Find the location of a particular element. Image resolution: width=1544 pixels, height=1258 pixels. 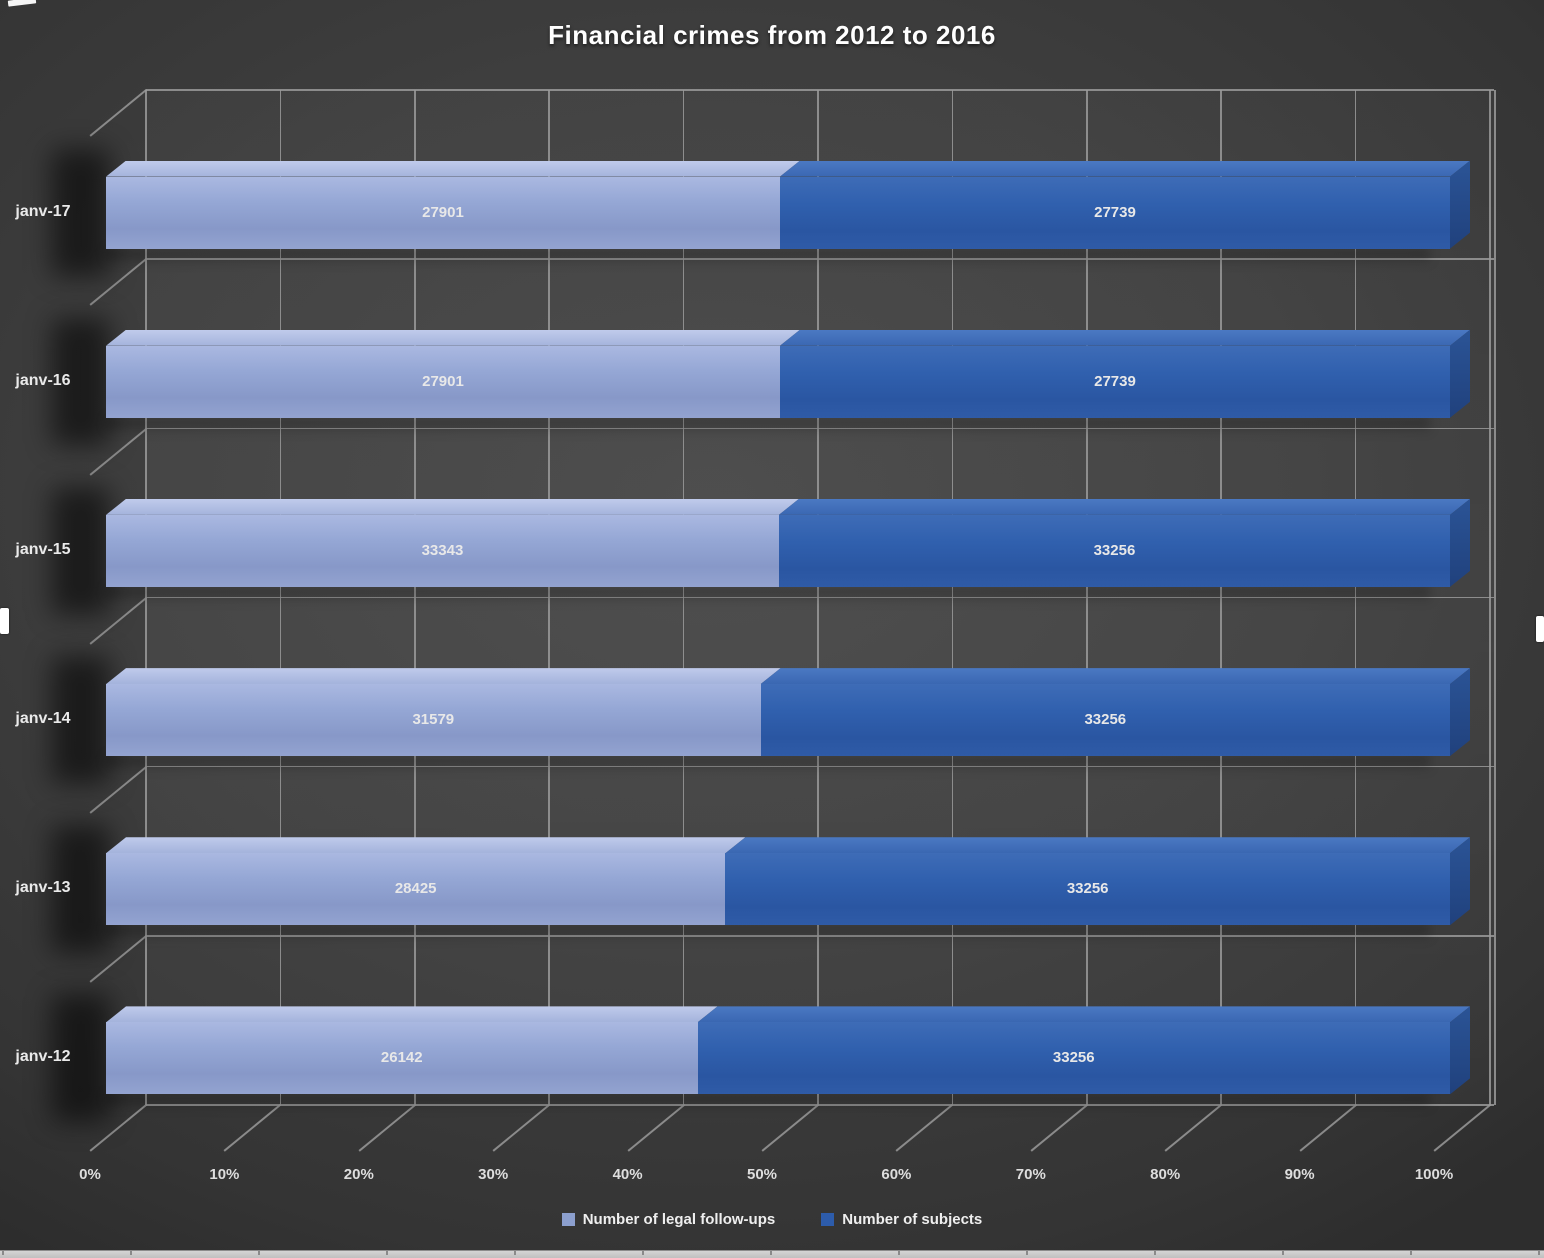

bar-data-label: 33343 is located at coordinates (442, 550).